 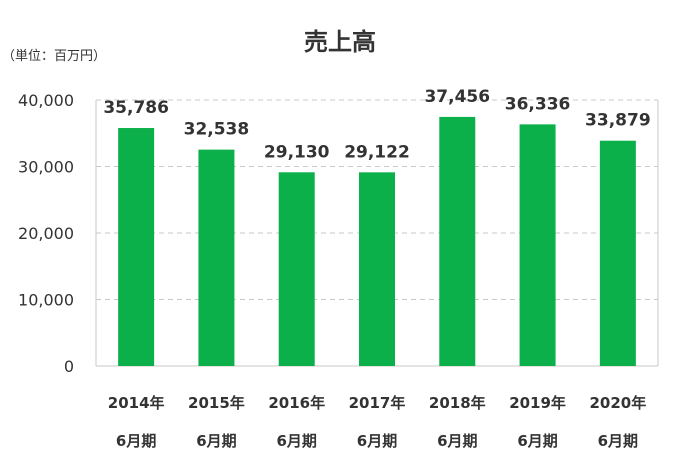 I want to click on data-label: 35,786, so click(x=136, y=108).